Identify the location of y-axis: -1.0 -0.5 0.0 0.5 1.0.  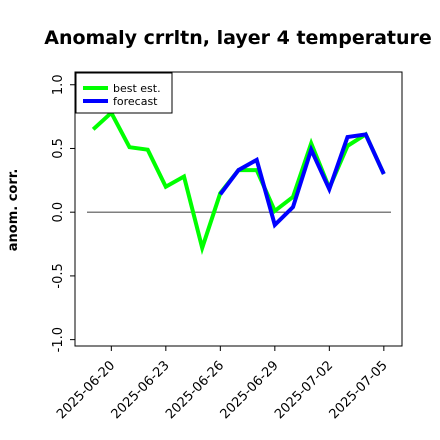
(63, 213).